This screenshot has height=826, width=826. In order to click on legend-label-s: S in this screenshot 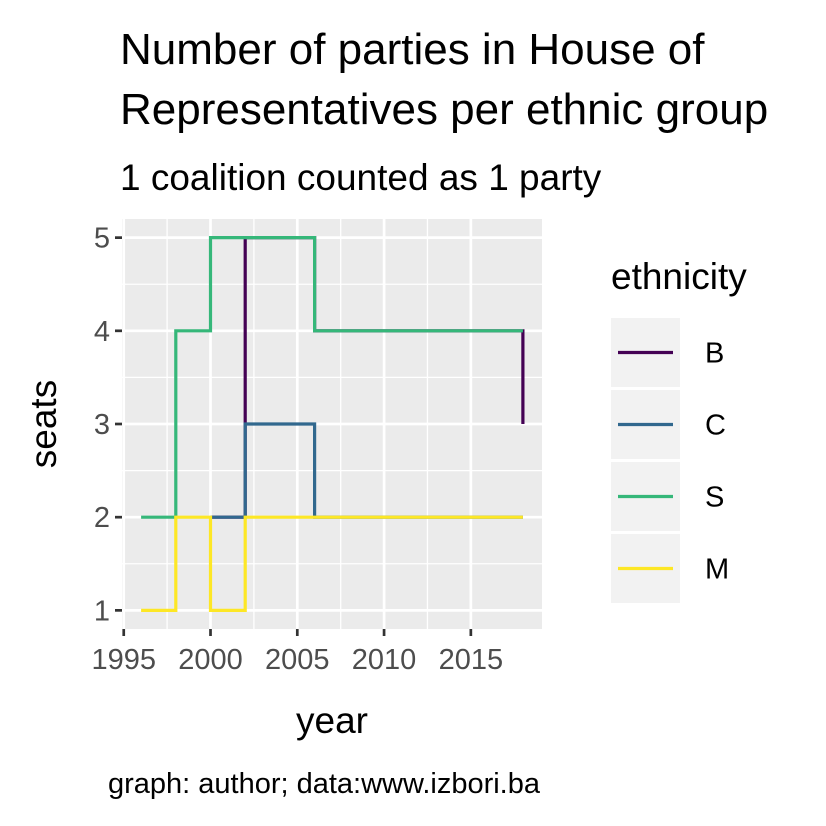, I will do `click(714, 498)`.